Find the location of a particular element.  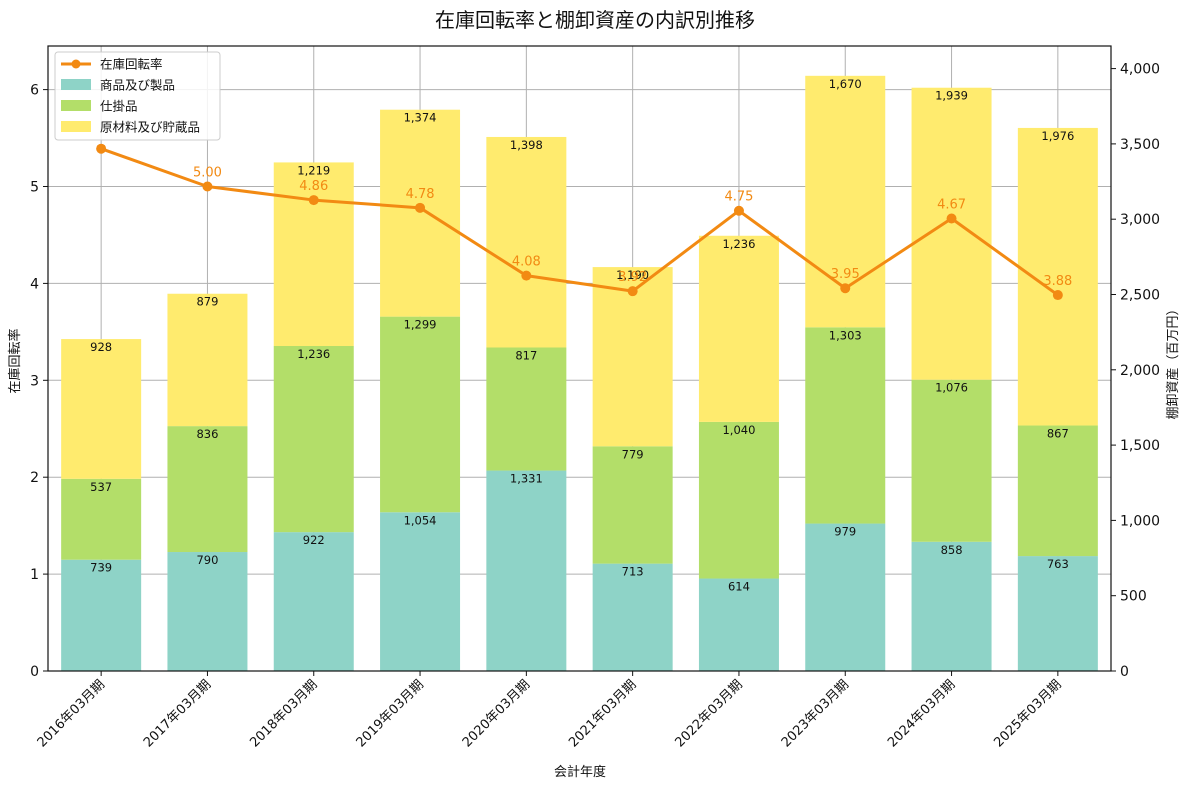

bar-segment-label: 790 is located at coordinates (207, 560).